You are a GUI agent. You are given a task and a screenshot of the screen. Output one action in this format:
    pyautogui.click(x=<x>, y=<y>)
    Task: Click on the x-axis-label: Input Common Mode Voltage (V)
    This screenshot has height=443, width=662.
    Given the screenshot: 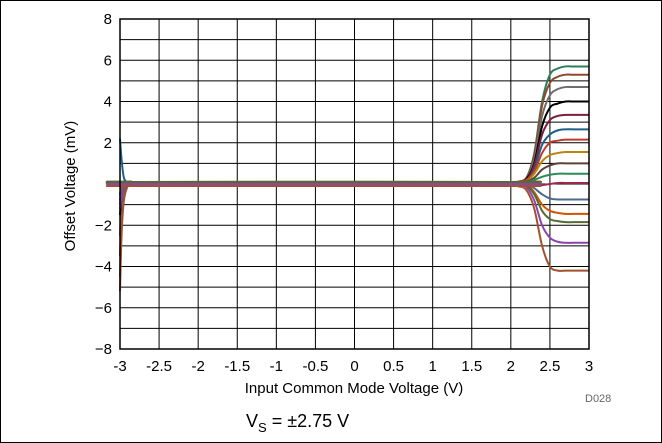 What is the action you would take?
    pyautogui.click(x=354, y=388)
    